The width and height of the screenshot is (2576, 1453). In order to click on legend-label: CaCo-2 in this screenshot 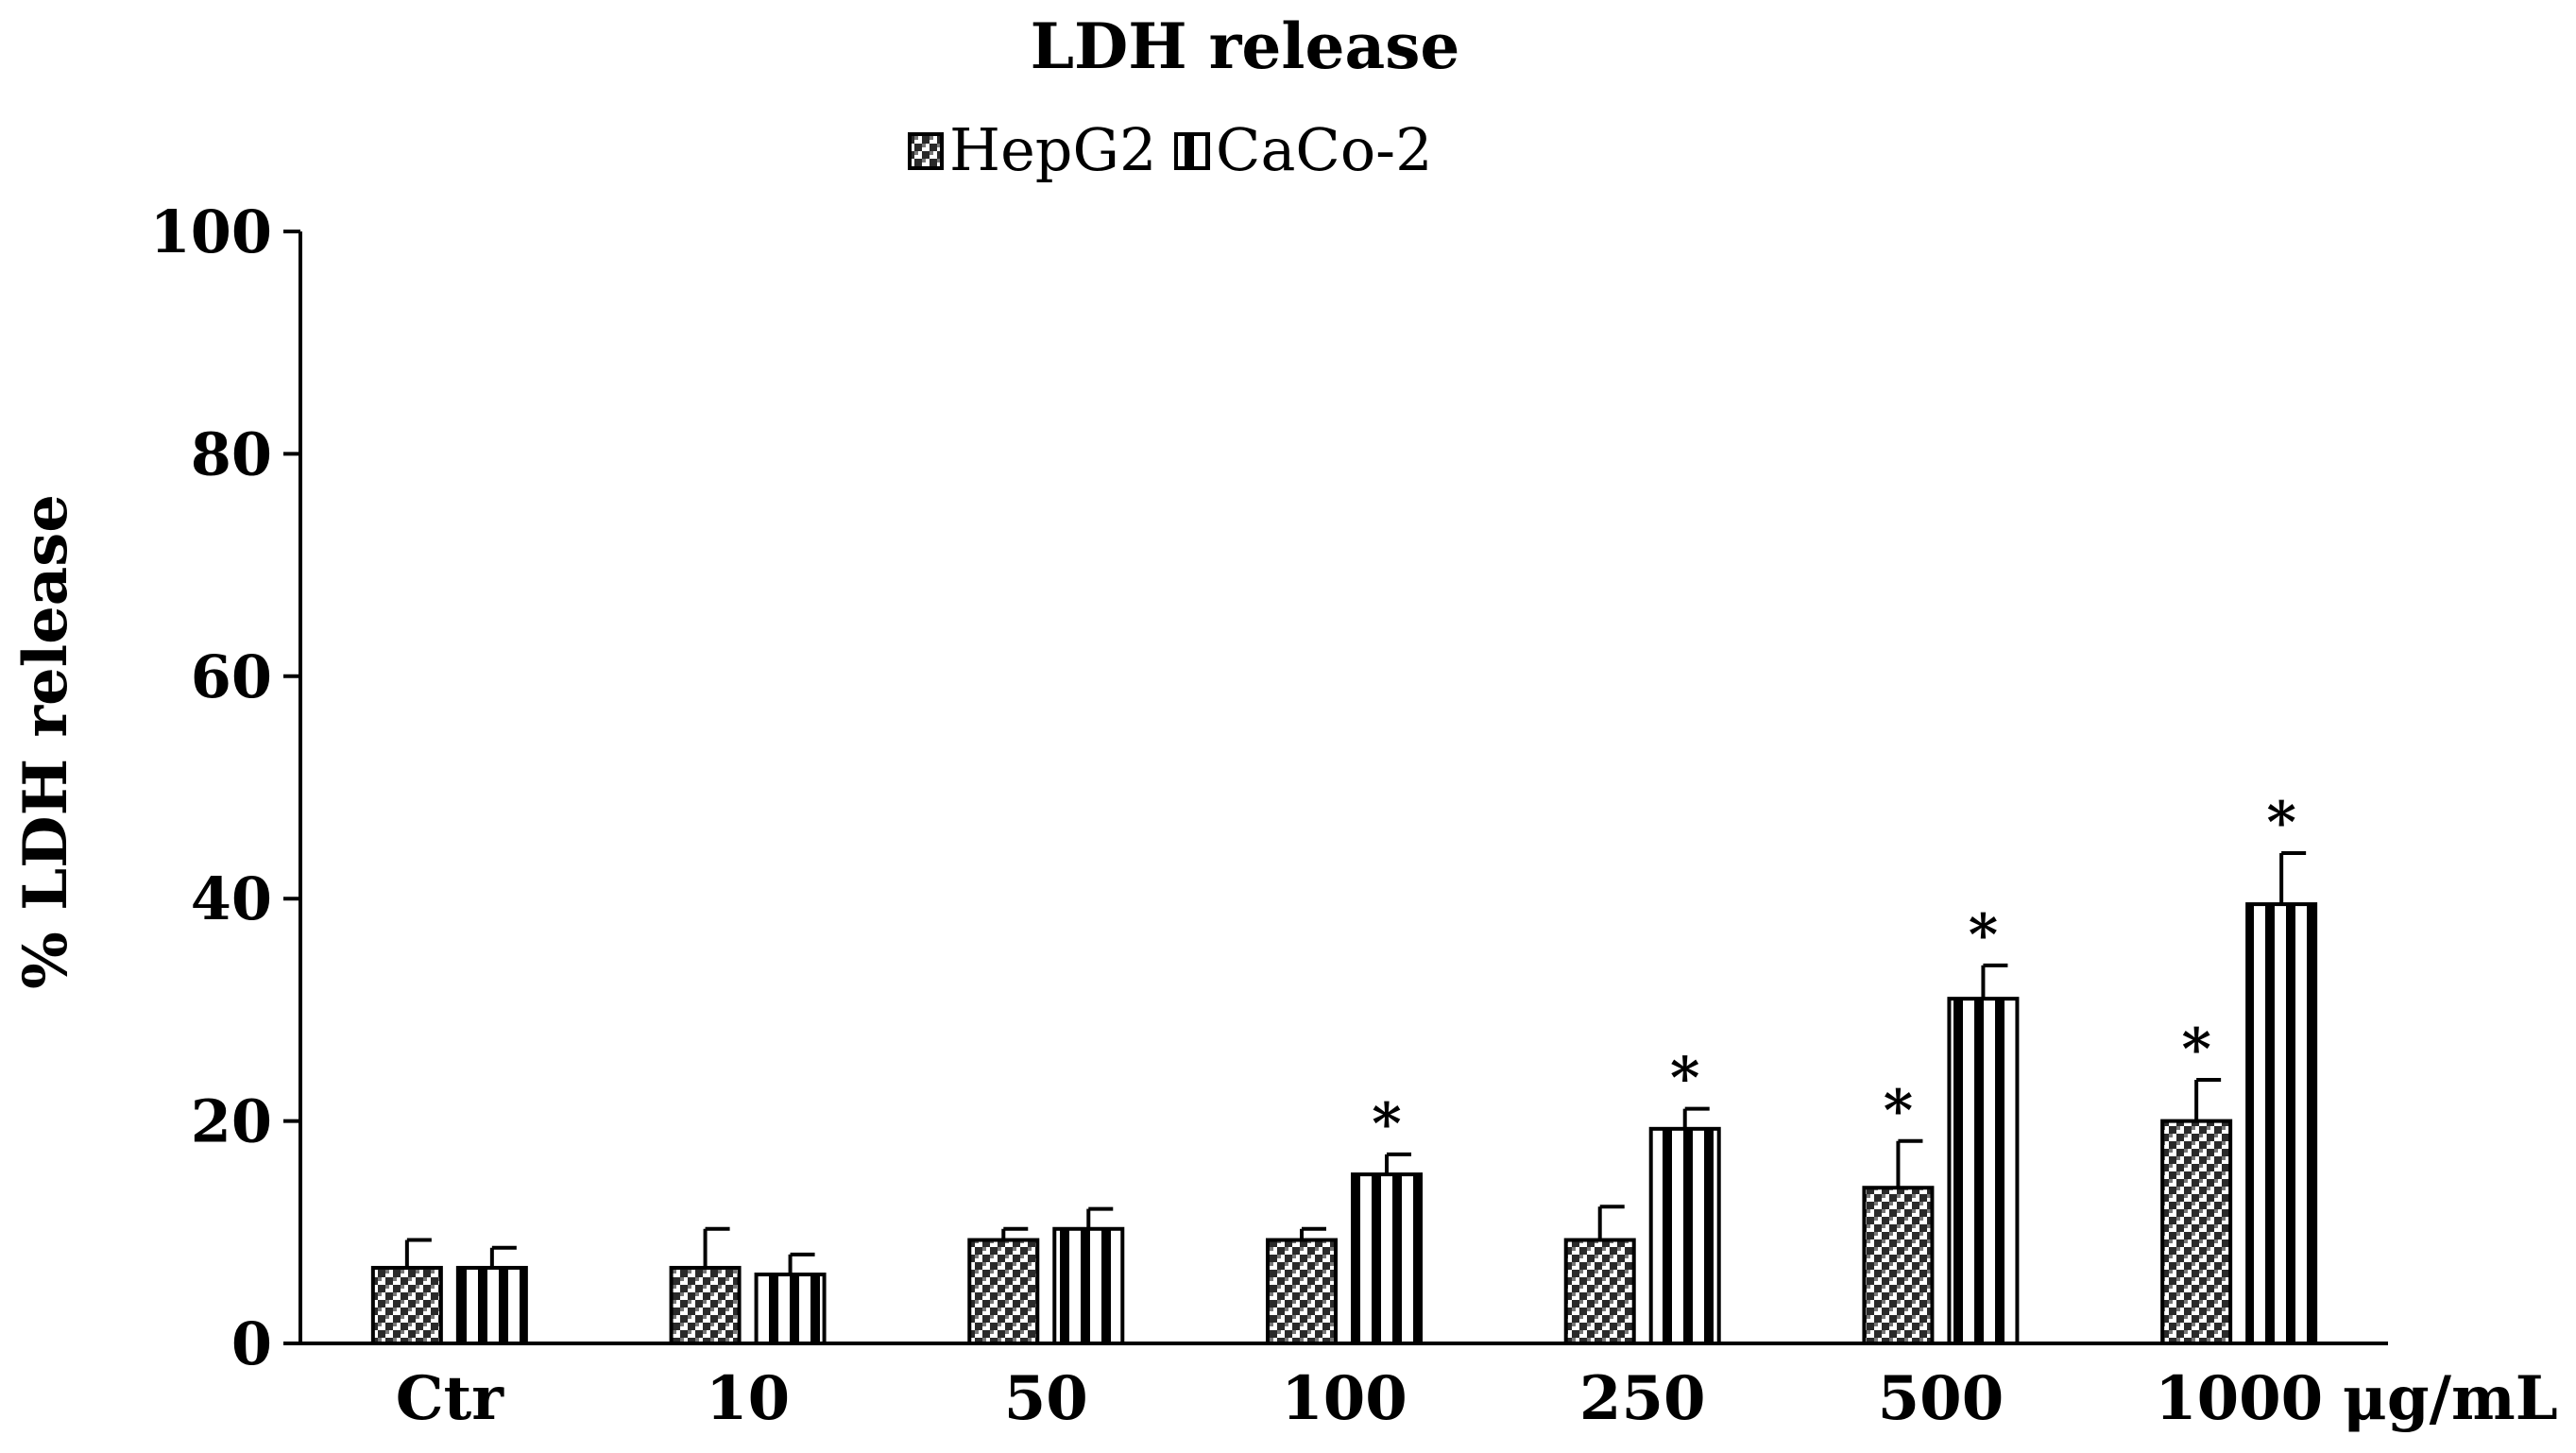, I will do `click(1325, 149)`.